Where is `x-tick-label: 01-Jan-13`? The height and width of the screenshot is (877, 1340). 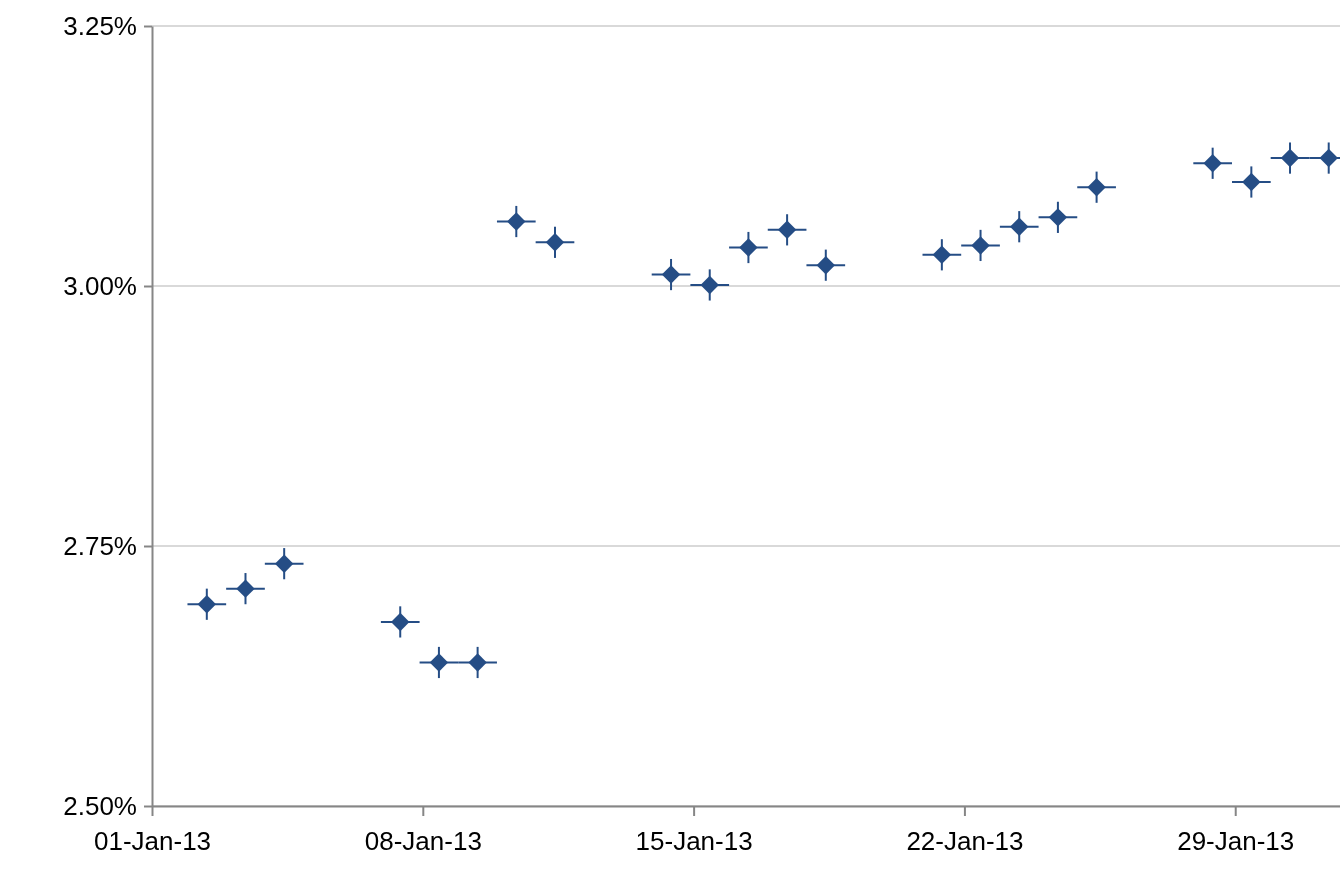
x-tick-label: 01-Jan-13 is located at coordinates (152, 841).